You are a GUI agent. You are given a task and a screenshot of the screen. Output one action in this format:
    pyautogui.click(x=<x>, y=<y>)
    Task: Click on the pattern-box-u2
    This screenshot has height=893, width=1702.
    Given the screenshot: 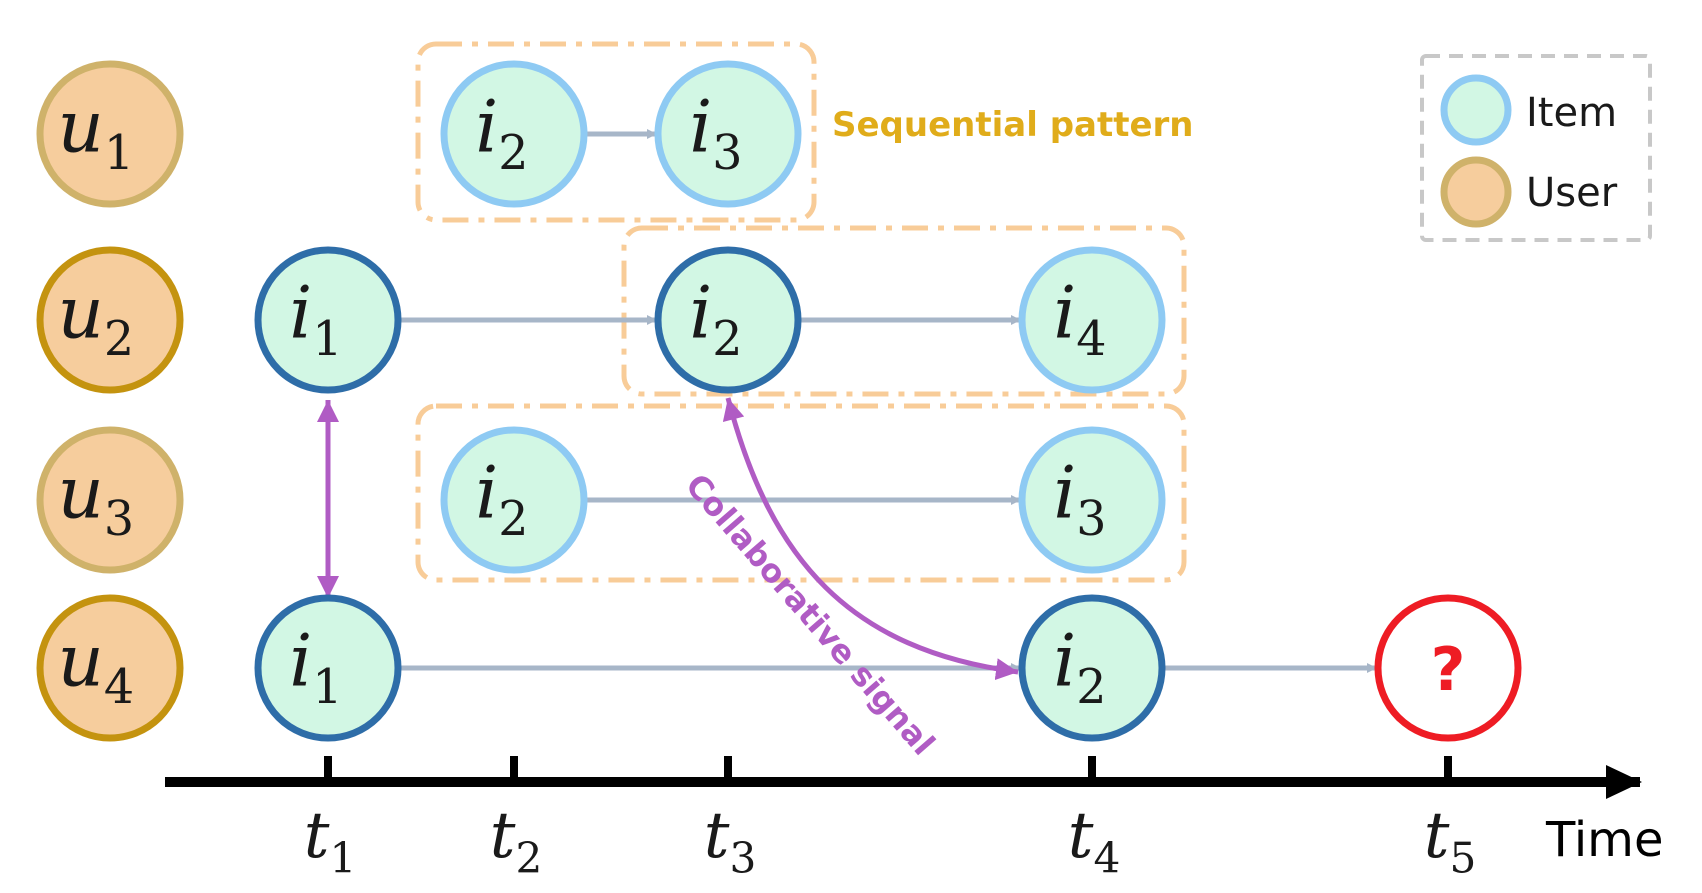 What is the action you would take?
    pyautogui.click(x=904, y=311)
    